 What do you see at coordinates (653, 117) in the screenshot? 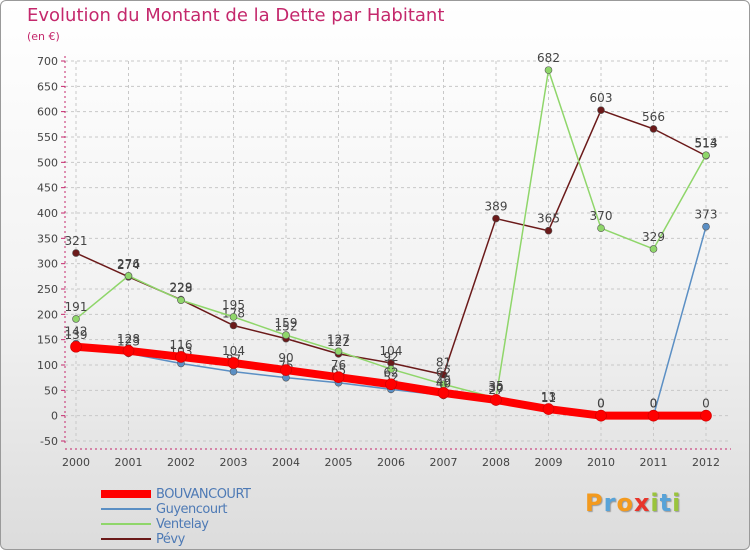
I see `data-label-pvy: 566` at bounding box center [653, 117].